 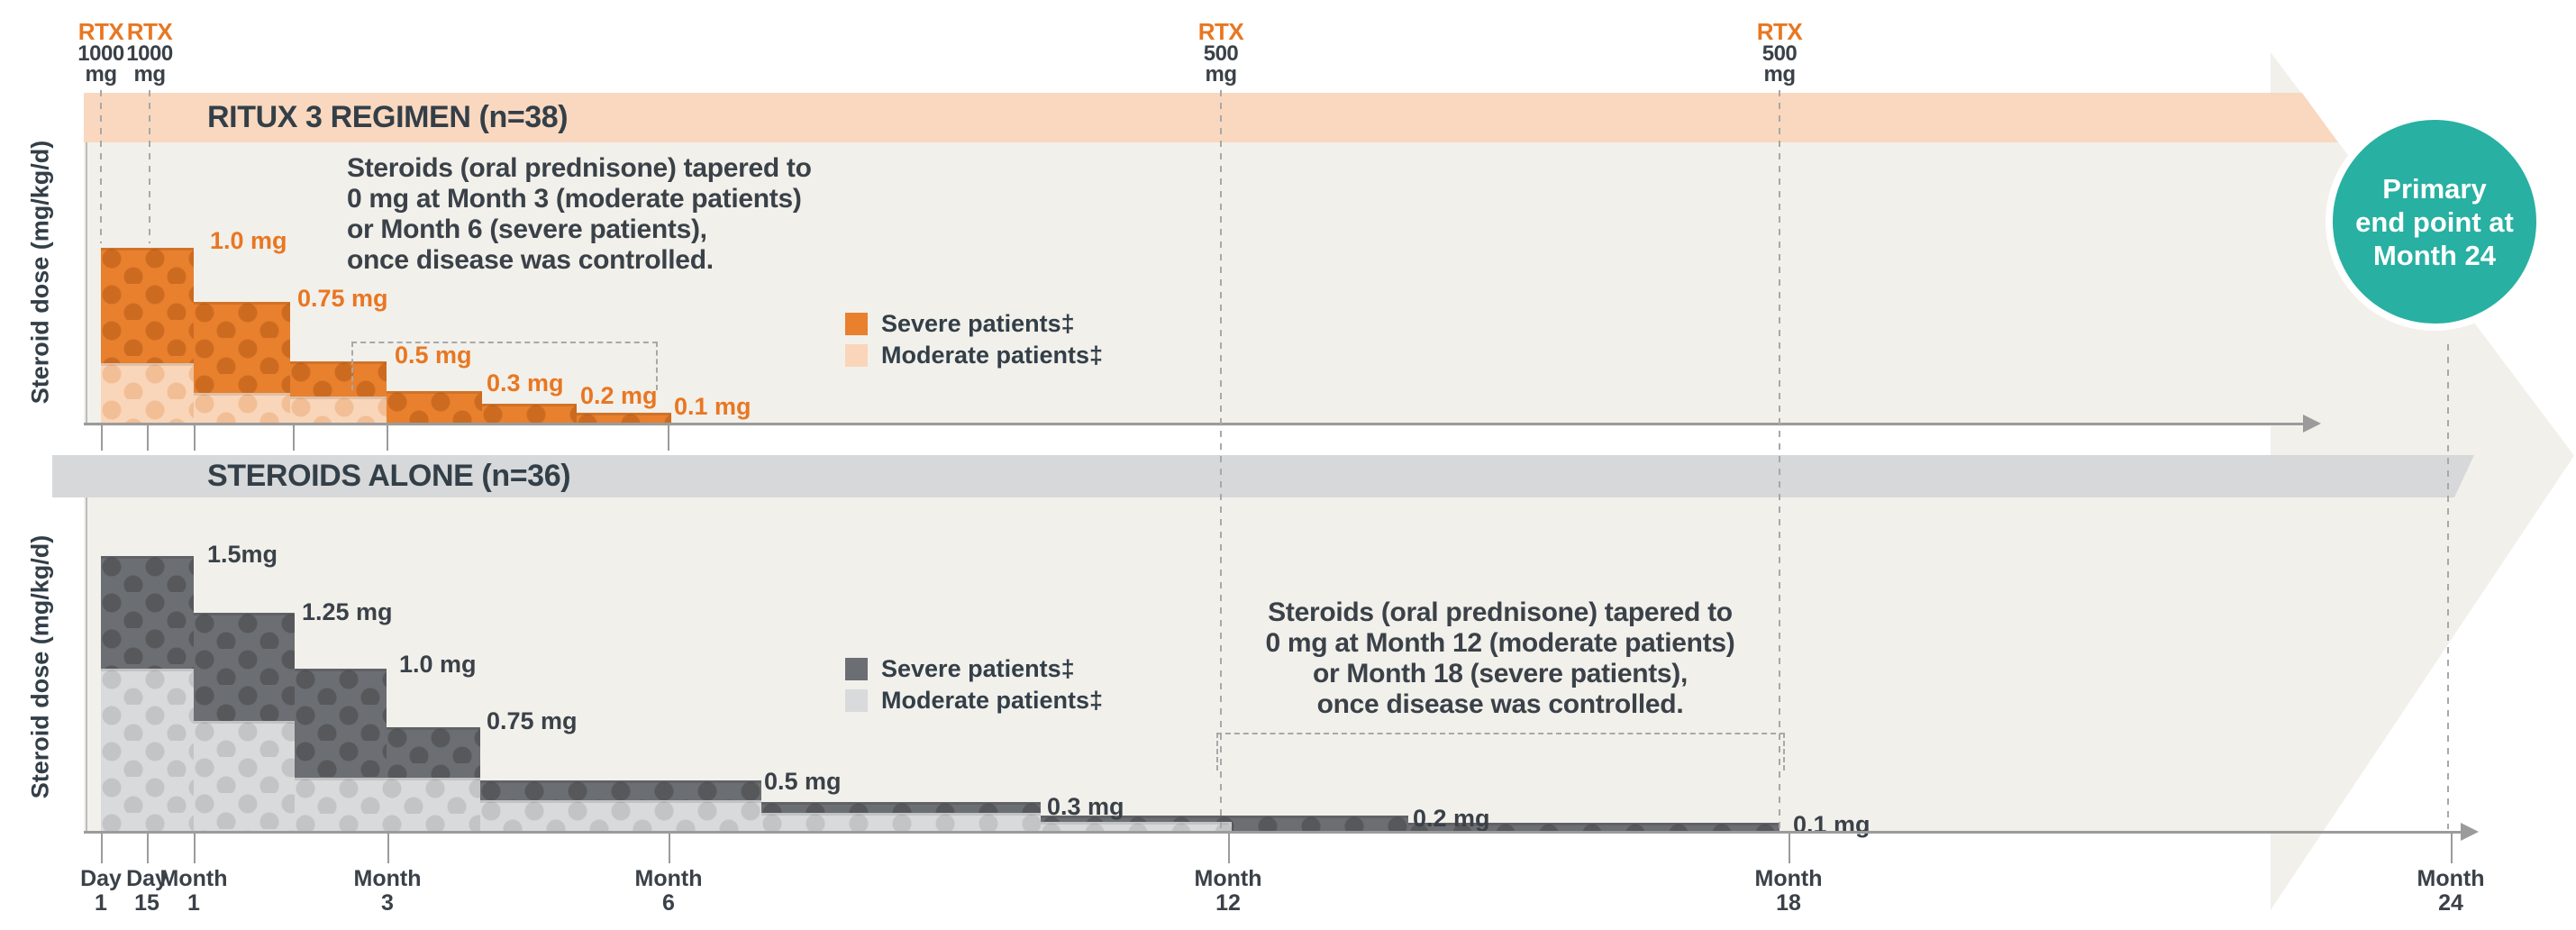 I want to click on timeline-label: Day 15, so click(x=147, y=891).